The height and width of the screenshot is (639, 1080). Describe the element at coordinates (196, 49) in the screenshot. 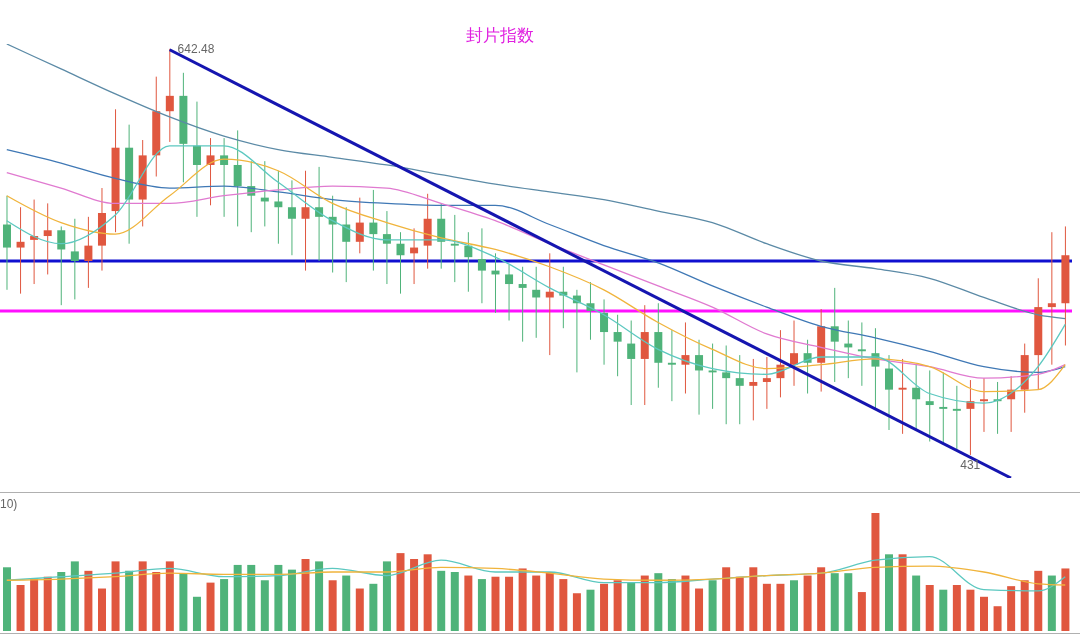

I see `annotation: 642.48` at that location.